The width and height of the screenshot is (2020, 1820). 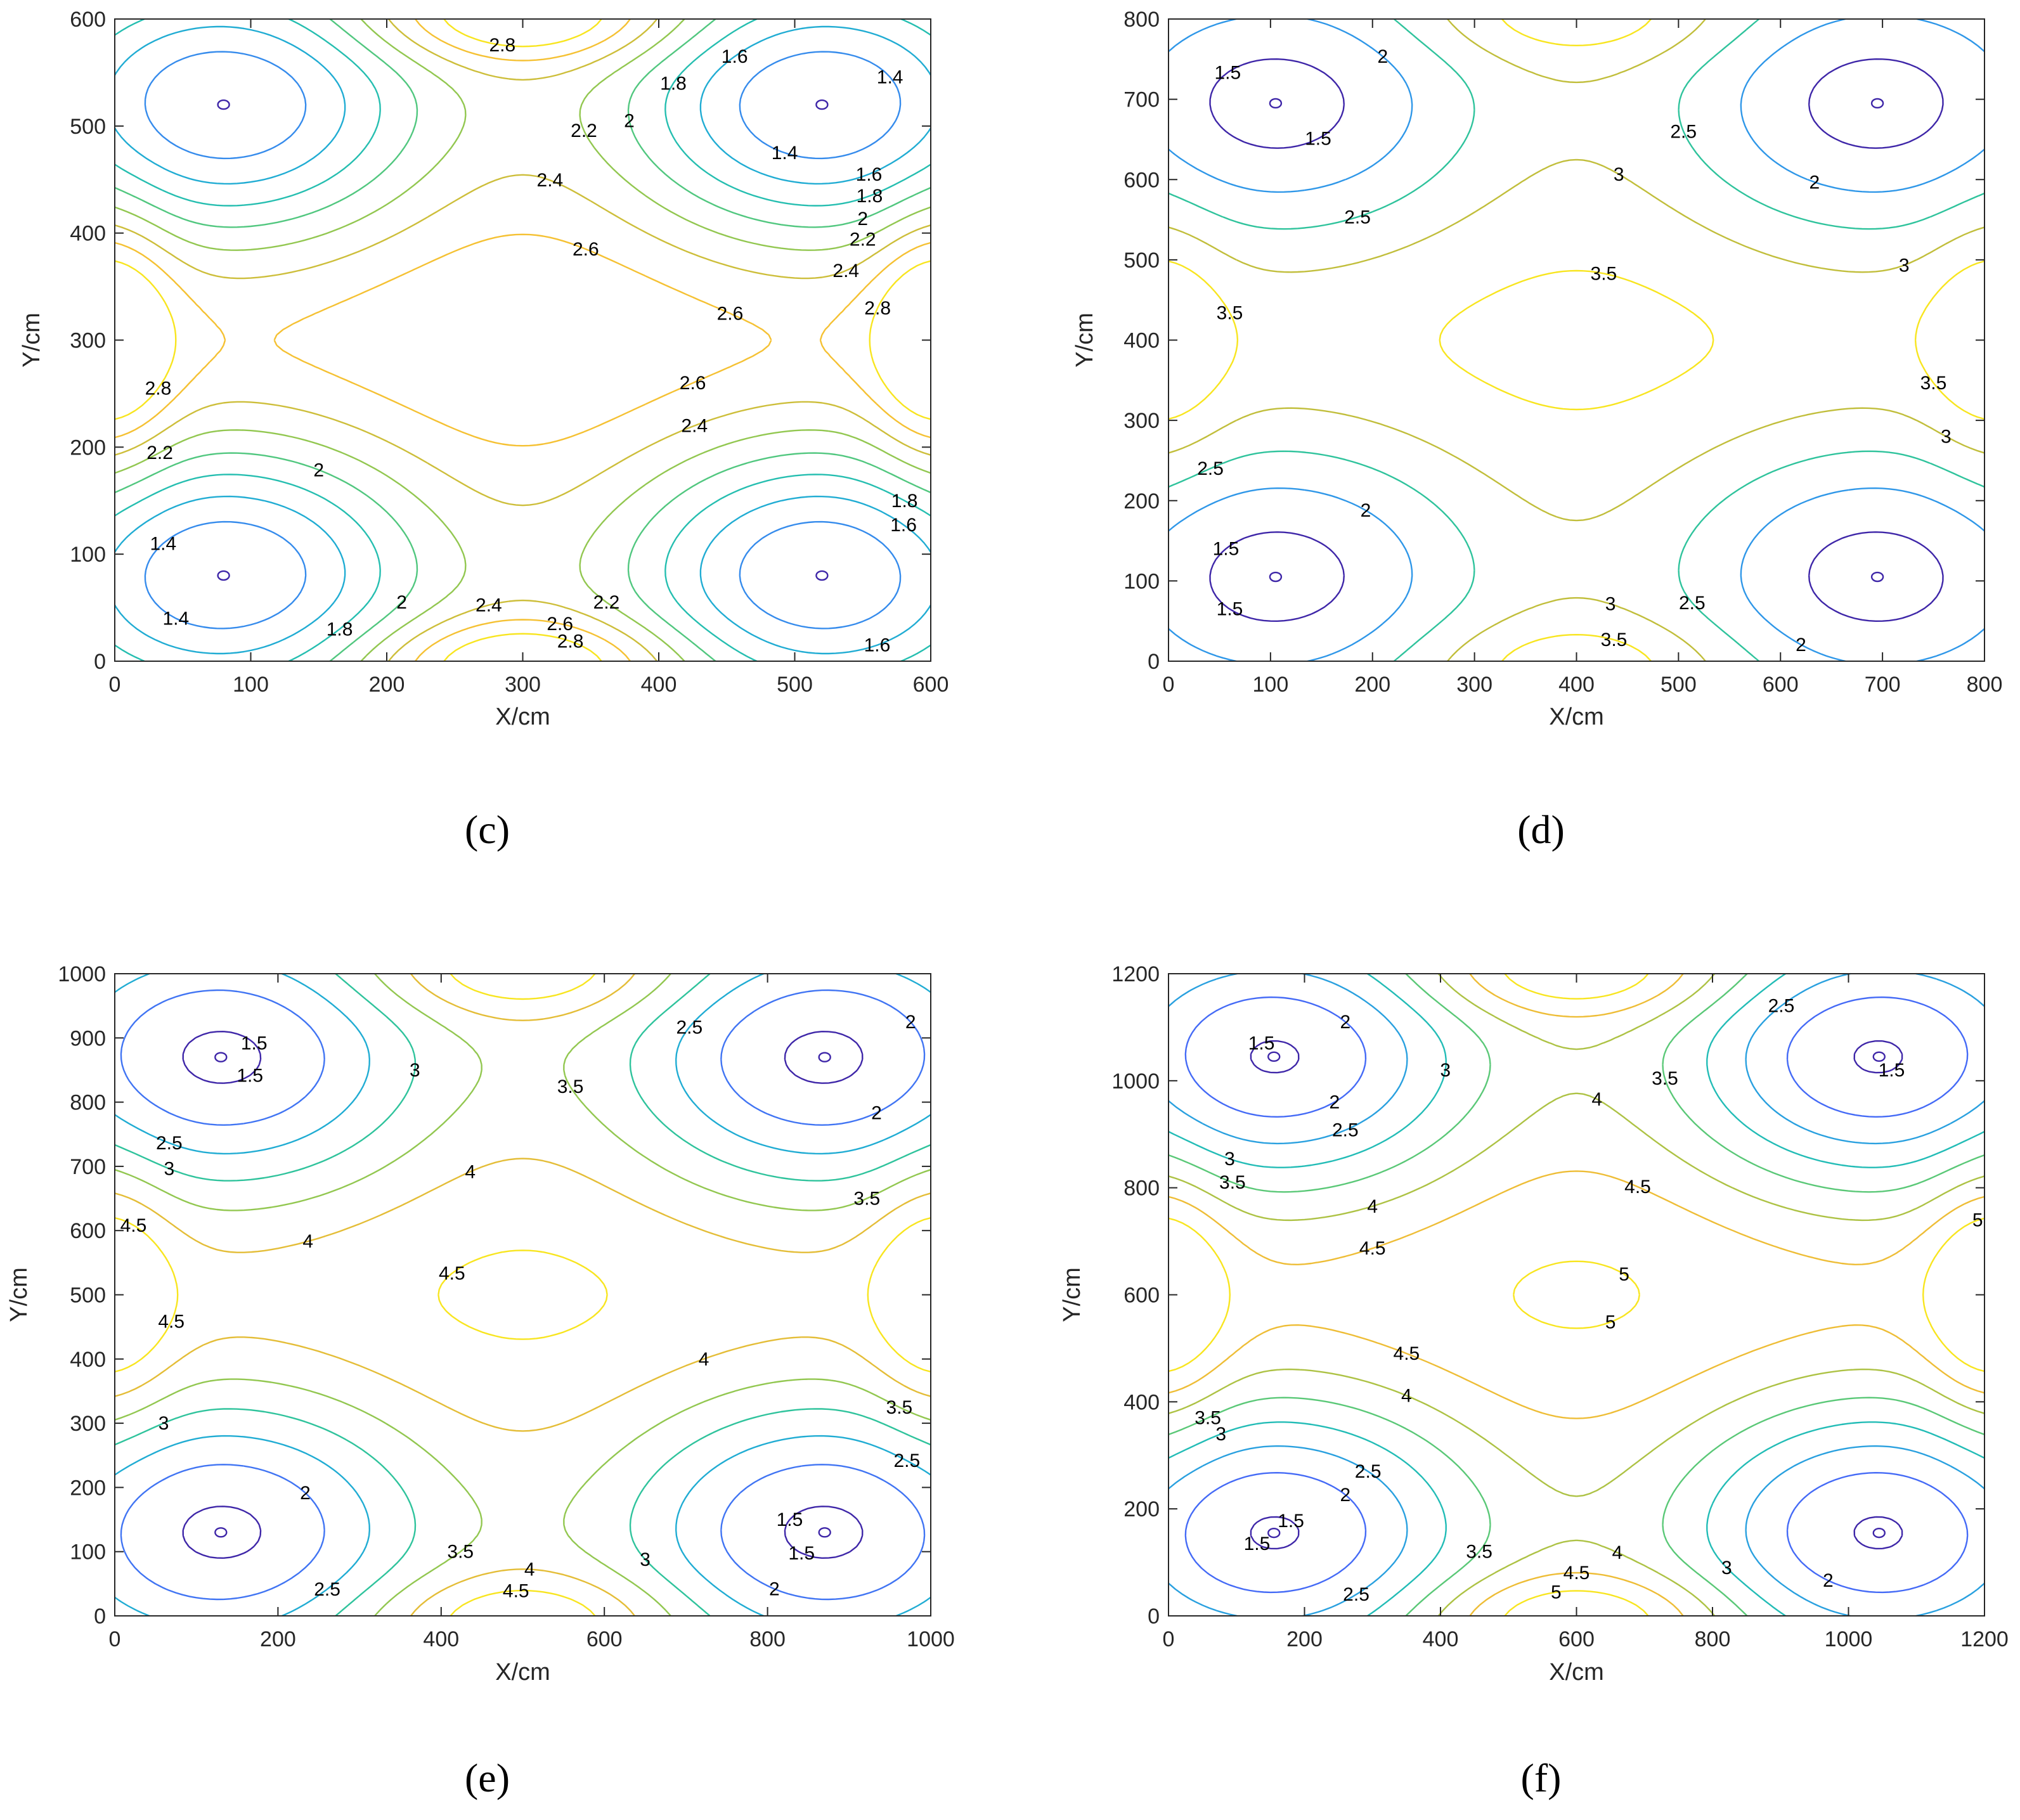 What do you see at coordinates (88, 555) in the screenshot?
I see `y-tick-label: 100` at bounding box center [88, 555].